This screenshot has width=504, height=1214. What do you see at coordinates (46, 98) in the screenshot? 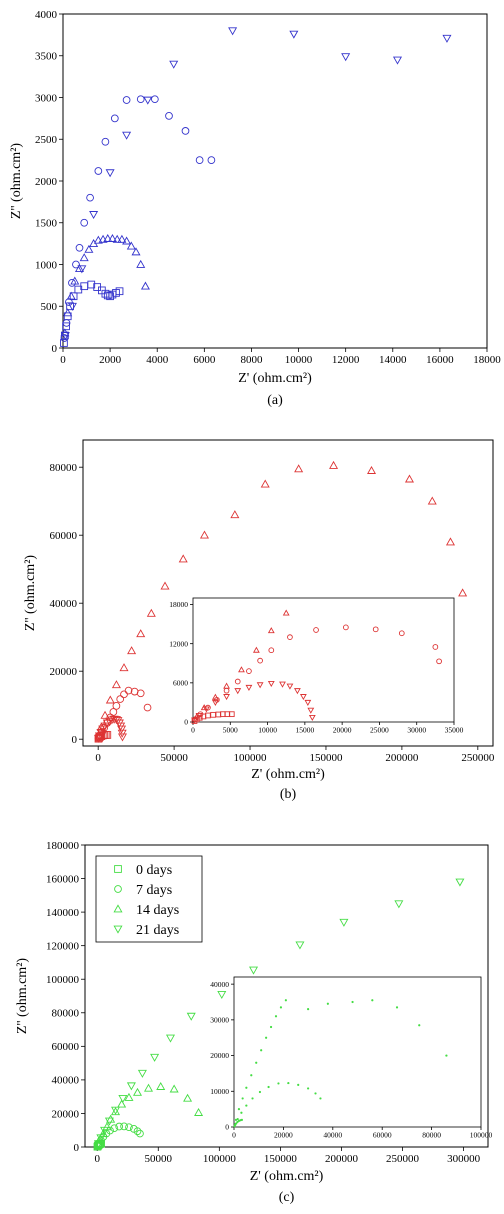
I see `panel-a-ytick-label: 3000` at bounding box center [46, 98].